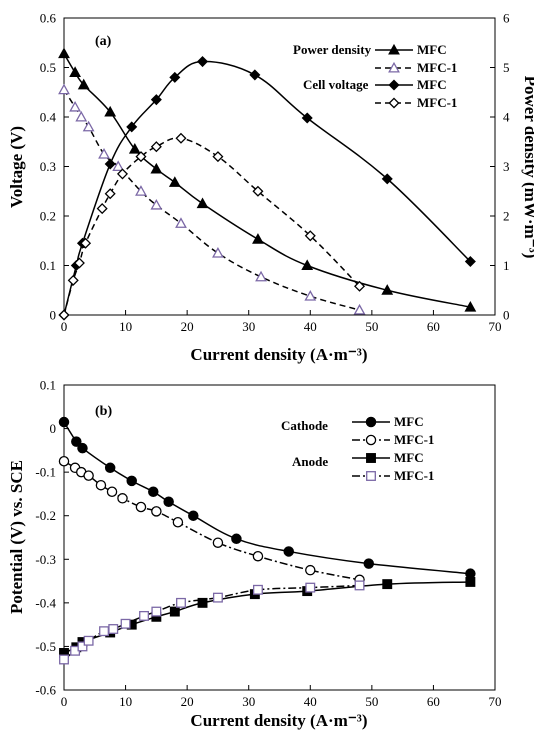 Image resolution: width=534 pixels, height=733 pixels. Describe the element at coordinates (414, 439) in the screenshot. I see `legend-label-cathode-mfc-1: MFC-1` at that location.